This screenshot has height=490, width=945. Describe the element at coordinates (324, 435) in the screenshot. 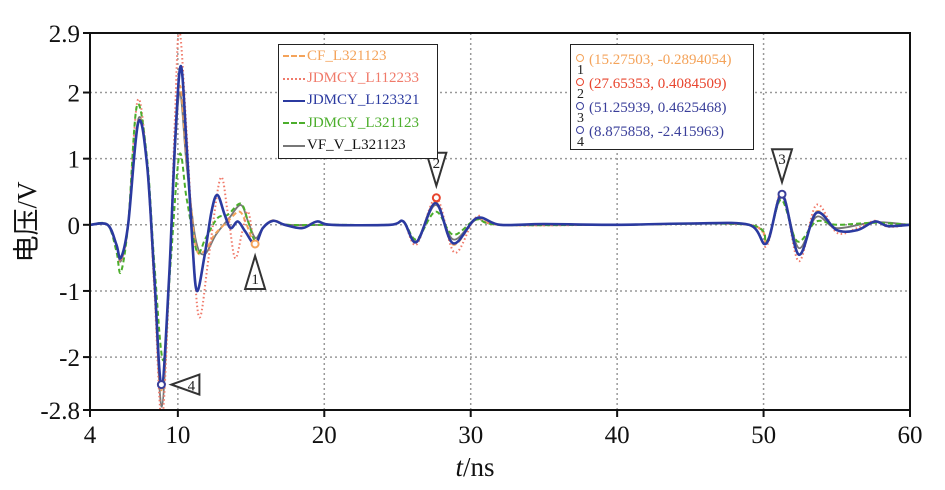

I see `x-tick-label: 20` at that location.